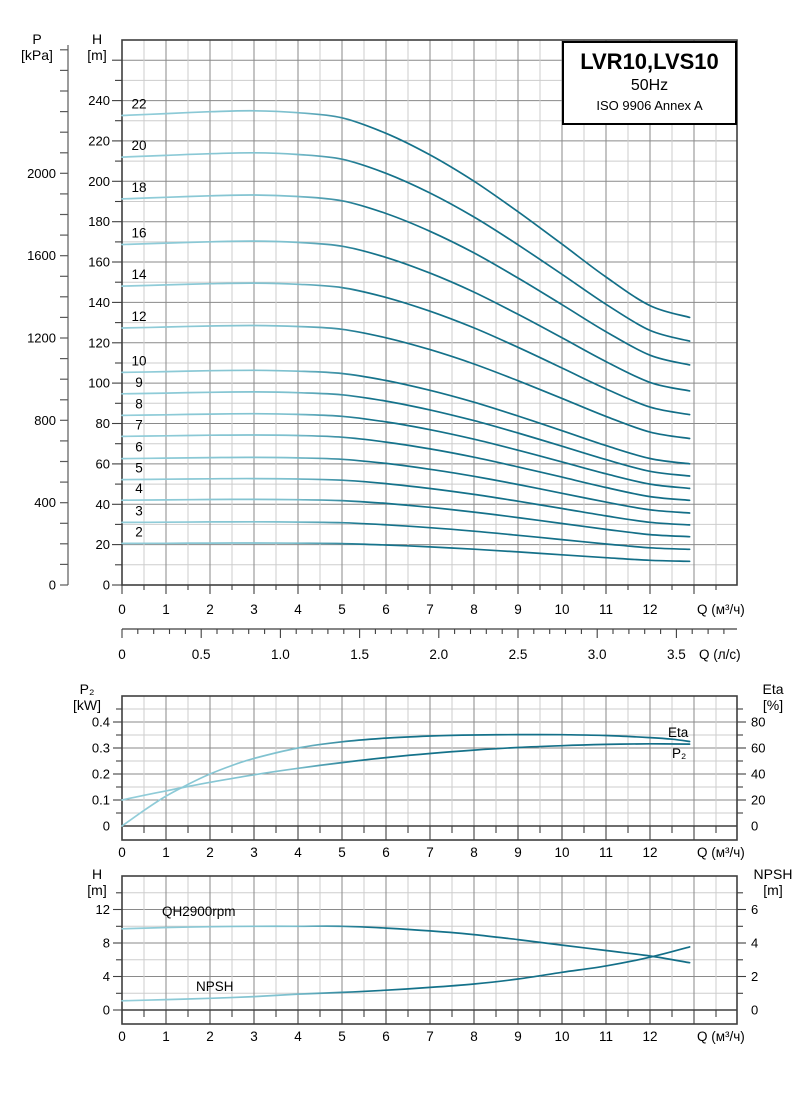 This screenshot has height=1093, width=809. Describe the element at coordinates (99, 262) in the screenshot. I see `h-axis-tick-label: 160` at that location.